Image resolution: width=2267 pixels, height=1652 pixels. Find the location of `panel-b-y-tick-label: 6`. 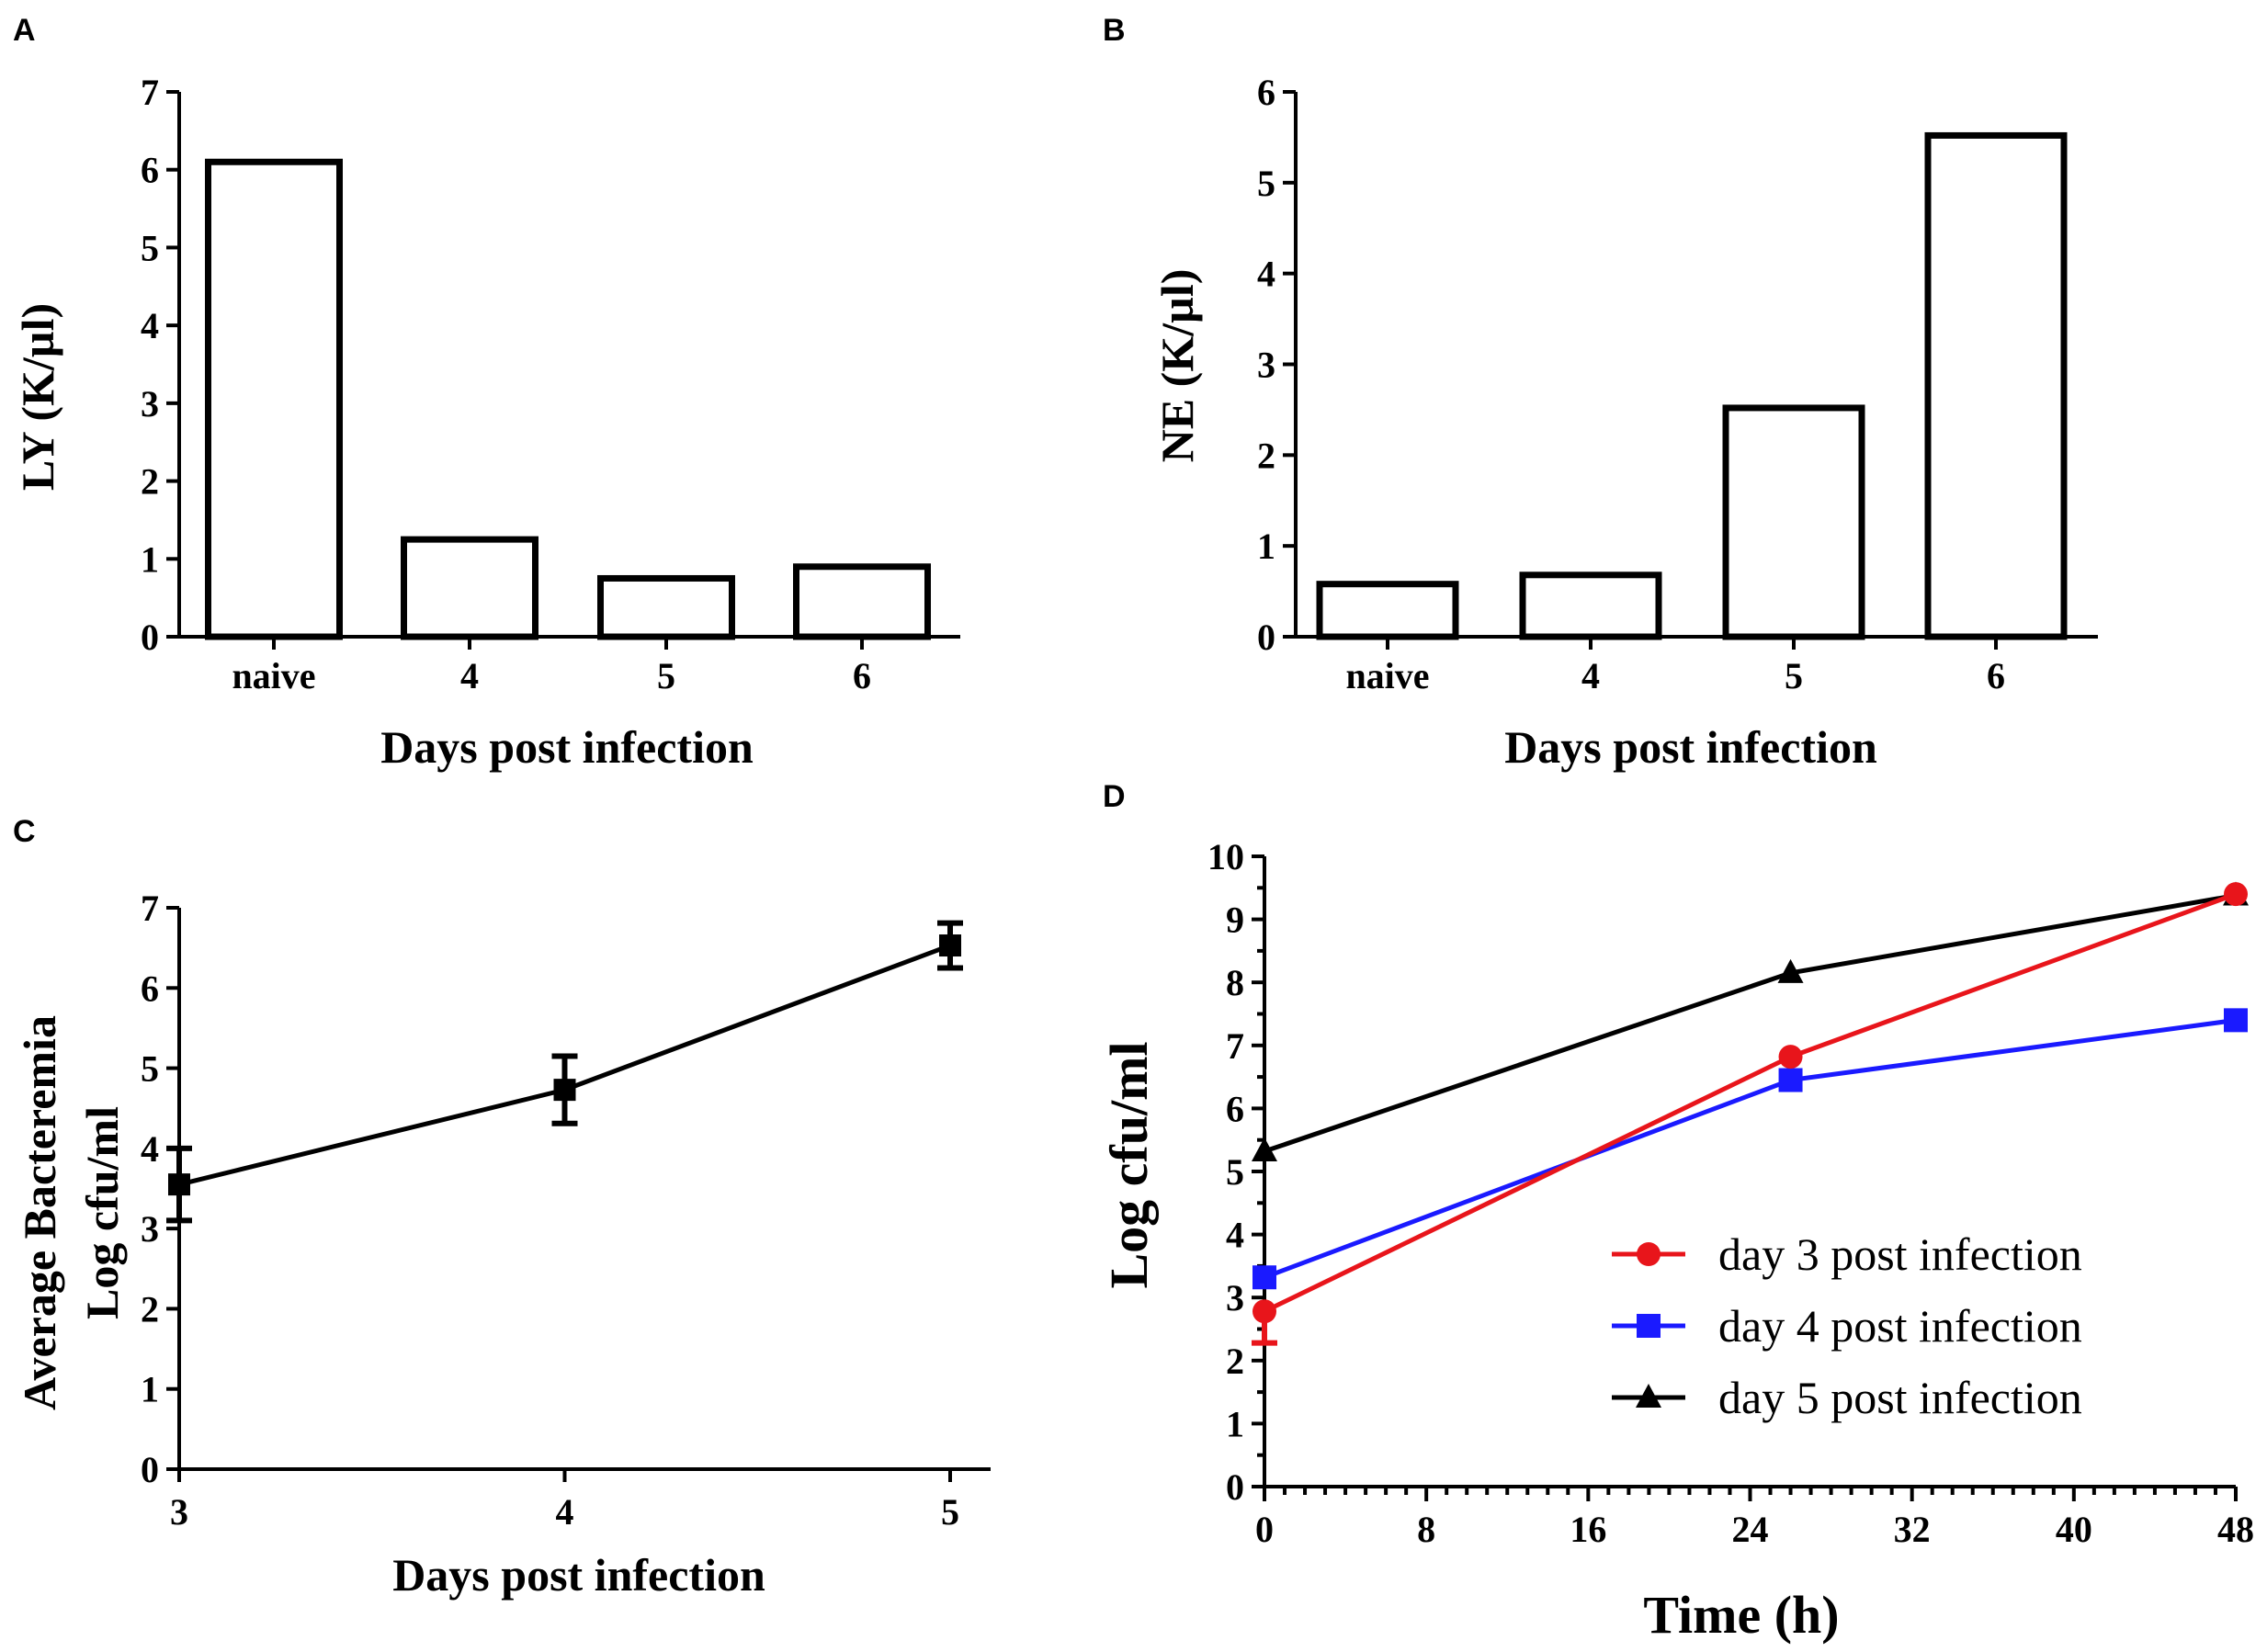

panel-b-y-tick-label: 6 is located at coordinates (1266, 92).